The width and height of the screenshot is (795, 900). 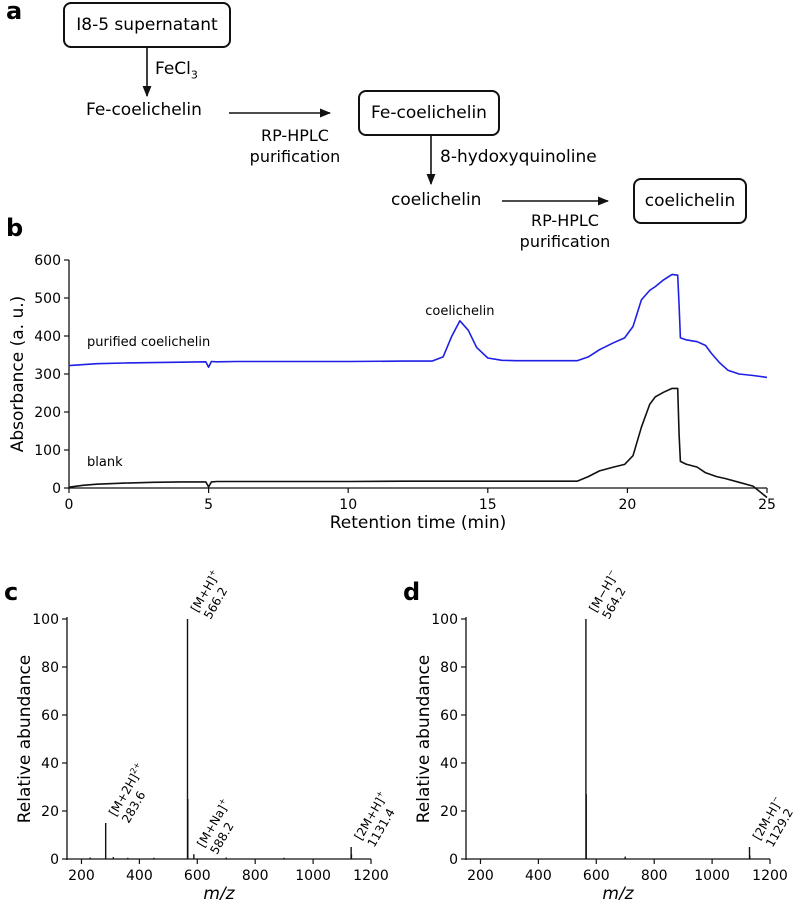 I want to click on y-tick-label: 600, so click(x=47, y=261).